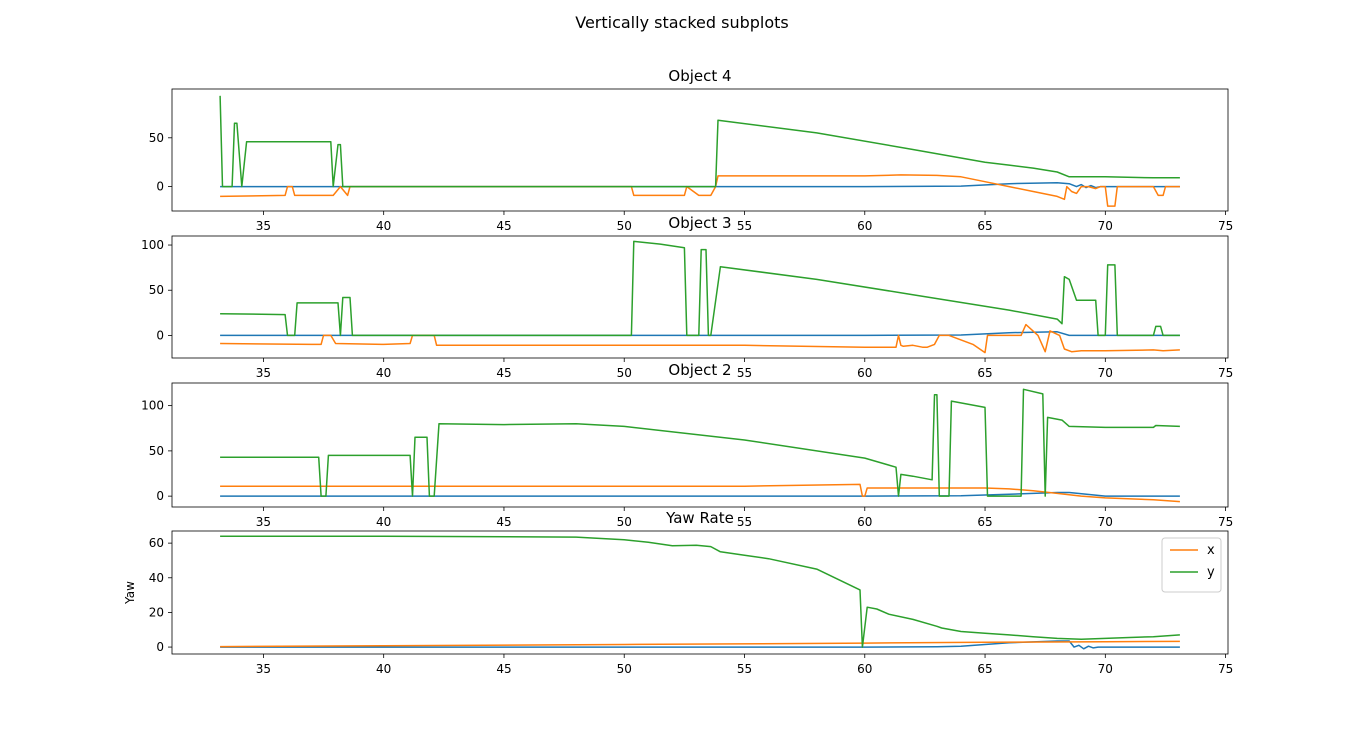  I want to click on panel-2-xtick-label: 45, so click(503, 373).